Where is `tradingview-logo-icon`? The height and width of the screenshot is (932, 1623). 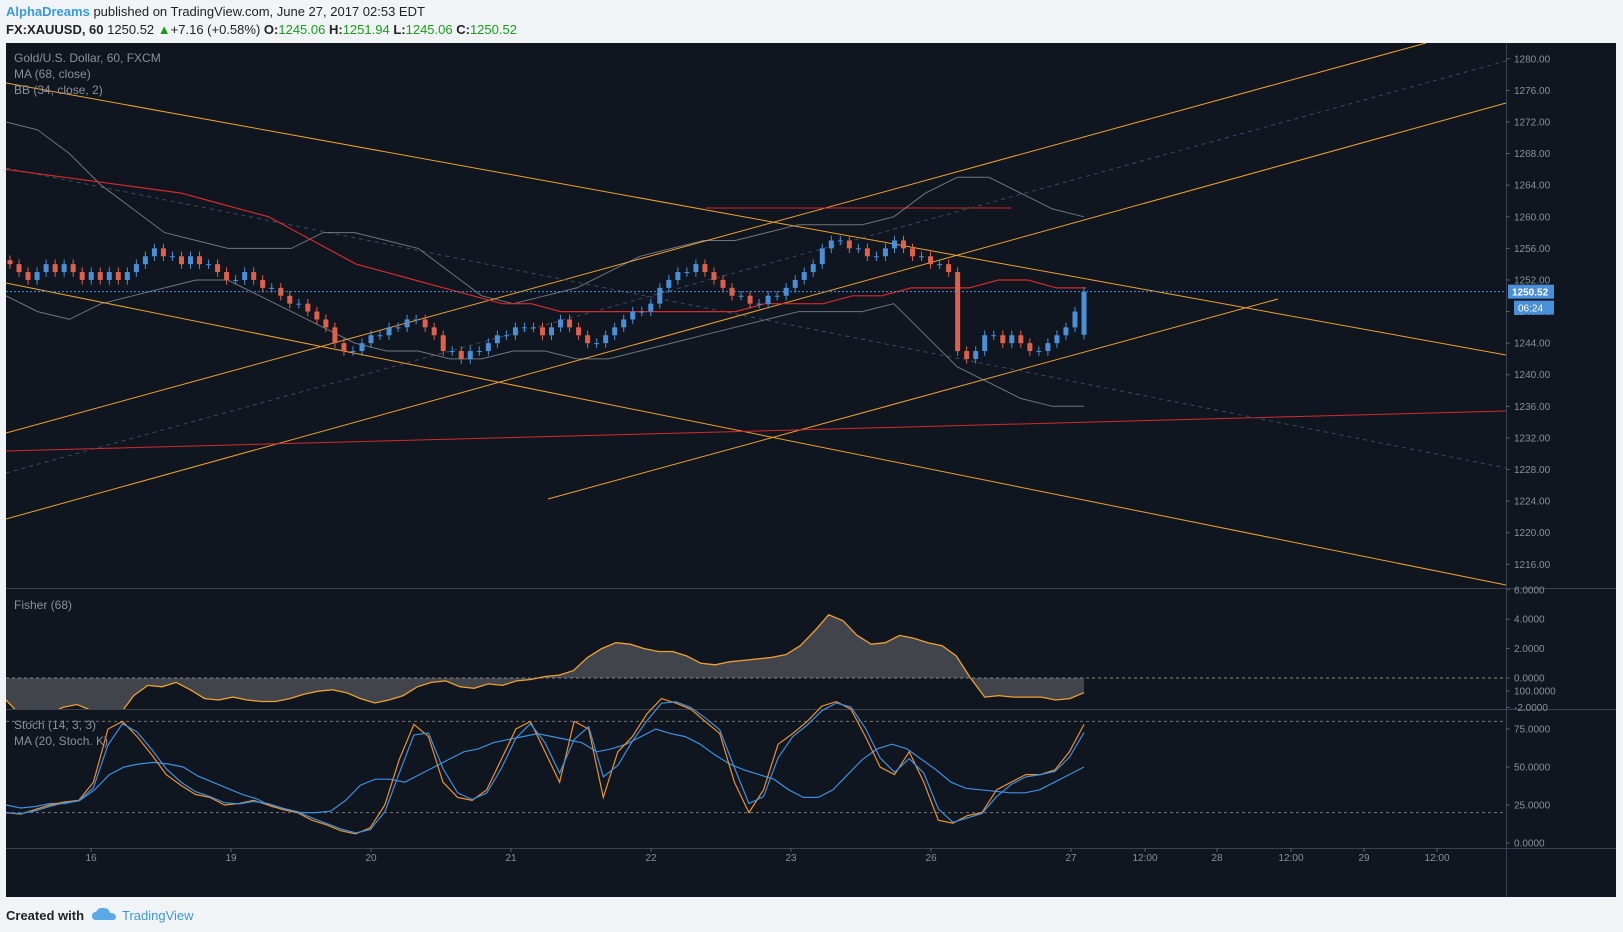 tradingview-logo-icon is located at coordinates (104, 915).